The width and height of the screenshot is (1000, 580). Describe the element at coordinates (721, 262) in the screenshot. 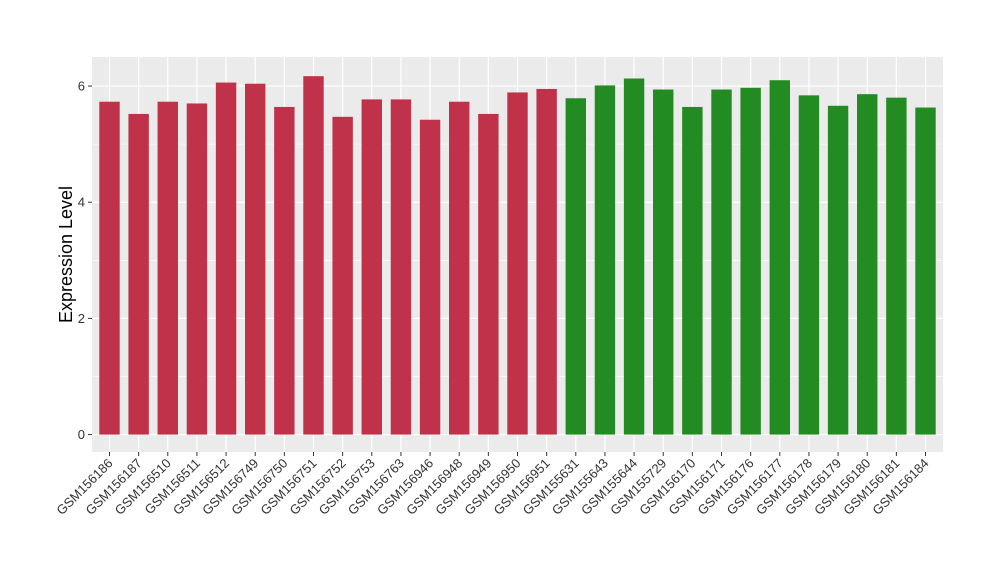

I see `bar-GSM156171` at that location.